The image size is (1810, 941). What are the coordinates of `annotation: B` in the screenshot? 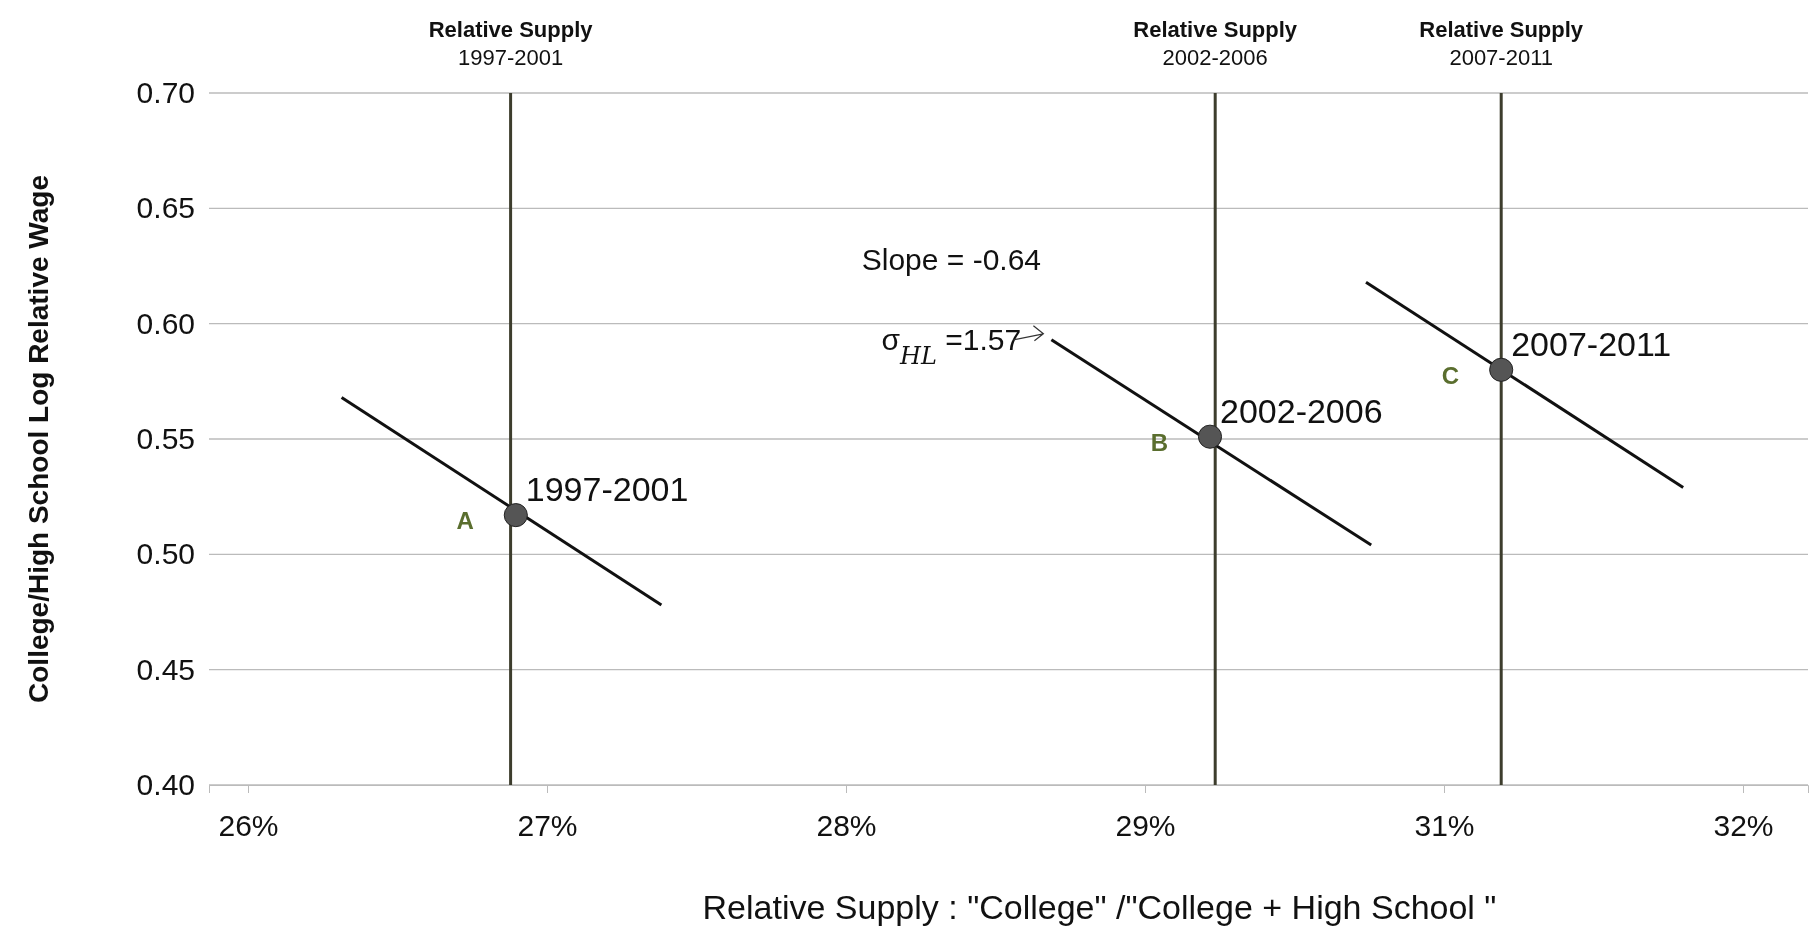 It's located at (1159, 442).